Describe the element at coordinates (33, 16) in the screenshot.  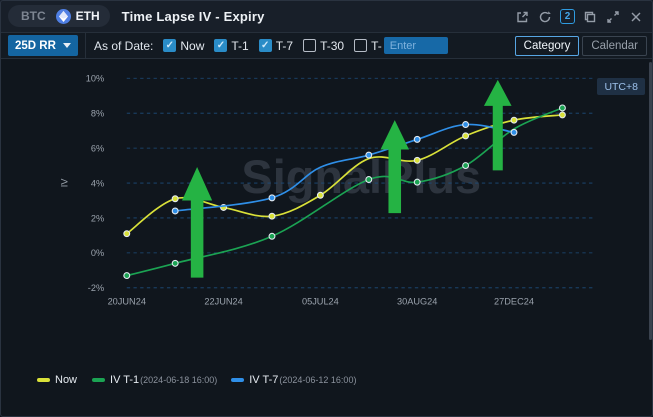
I see `asset-option-btc: BTC` at that location.